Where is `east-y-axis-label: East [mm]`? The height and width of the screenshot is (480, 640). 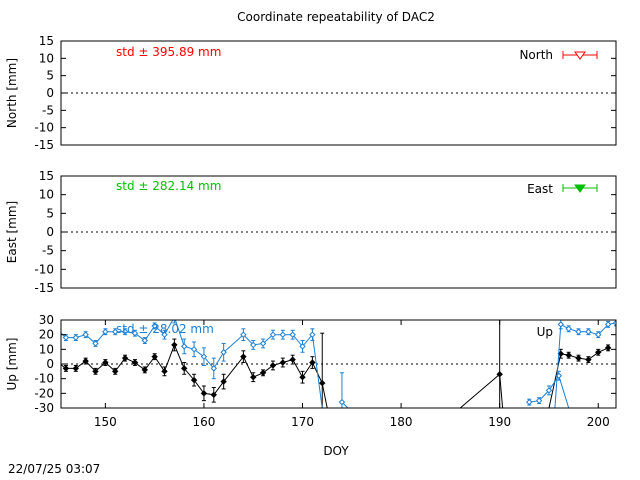
east-y-axis-label: East [mm] is located at coordinates (12, 232).